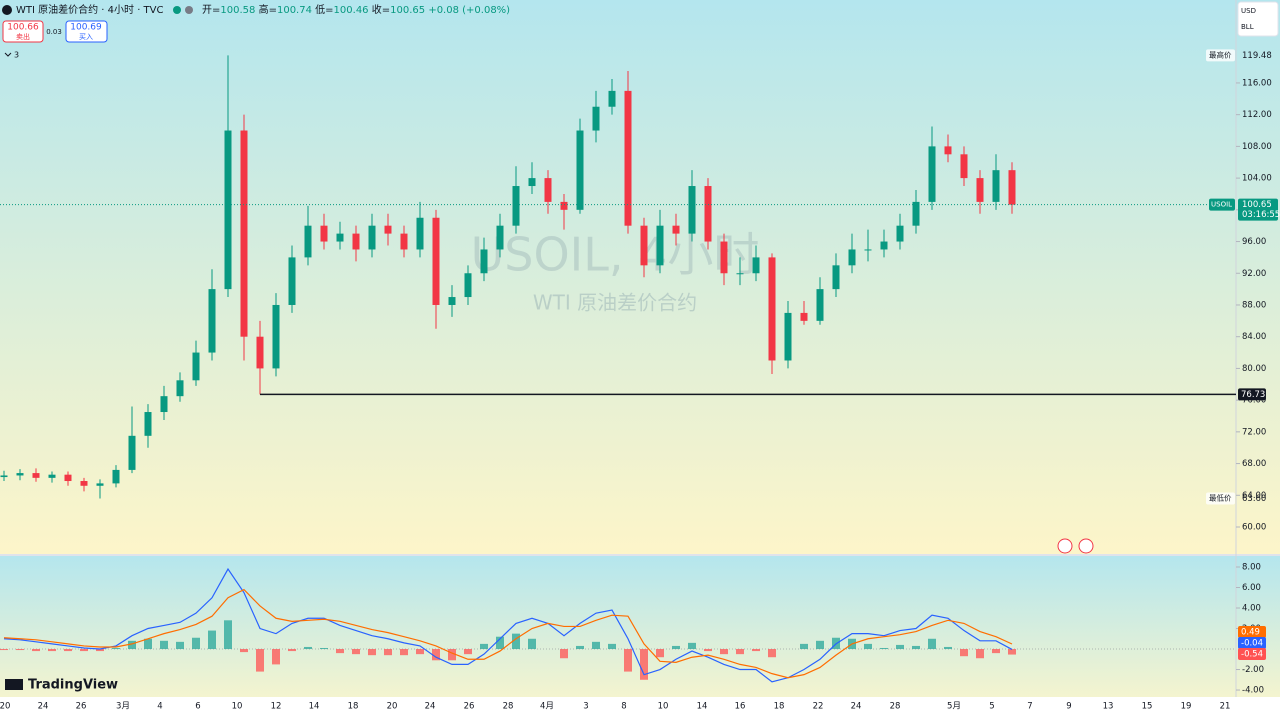 The height and width of the screenshot is (713, 1280). Describe the element at coordinates (1108, 707) in the screenshot. I see `x-tick-label: 13` at that location.